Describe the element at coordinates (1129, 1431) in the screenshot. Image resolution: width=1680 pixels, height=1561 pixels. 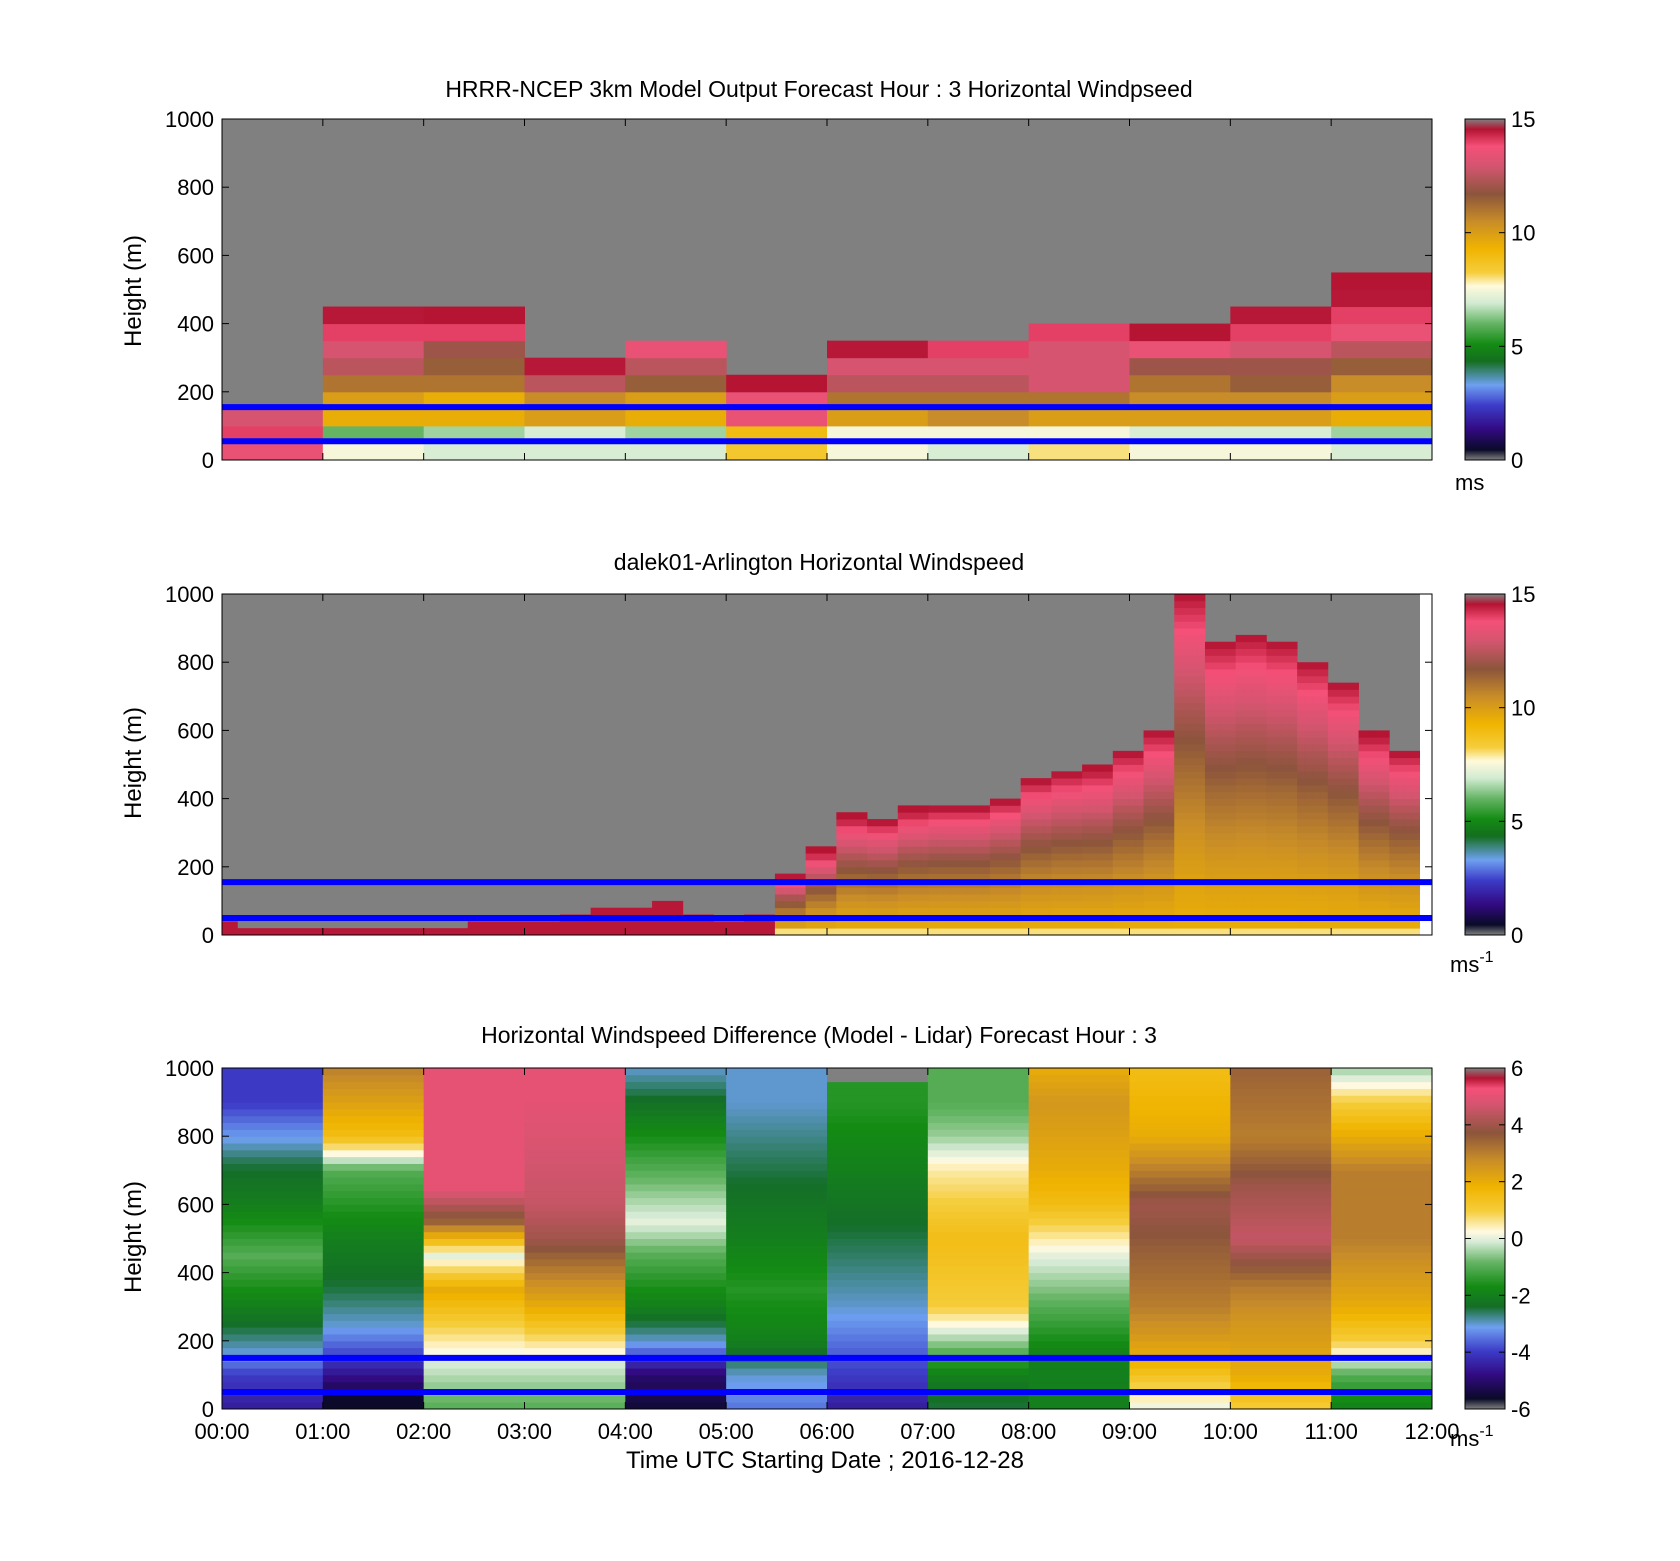
I see `x-tick-label: 09:00` at that location.